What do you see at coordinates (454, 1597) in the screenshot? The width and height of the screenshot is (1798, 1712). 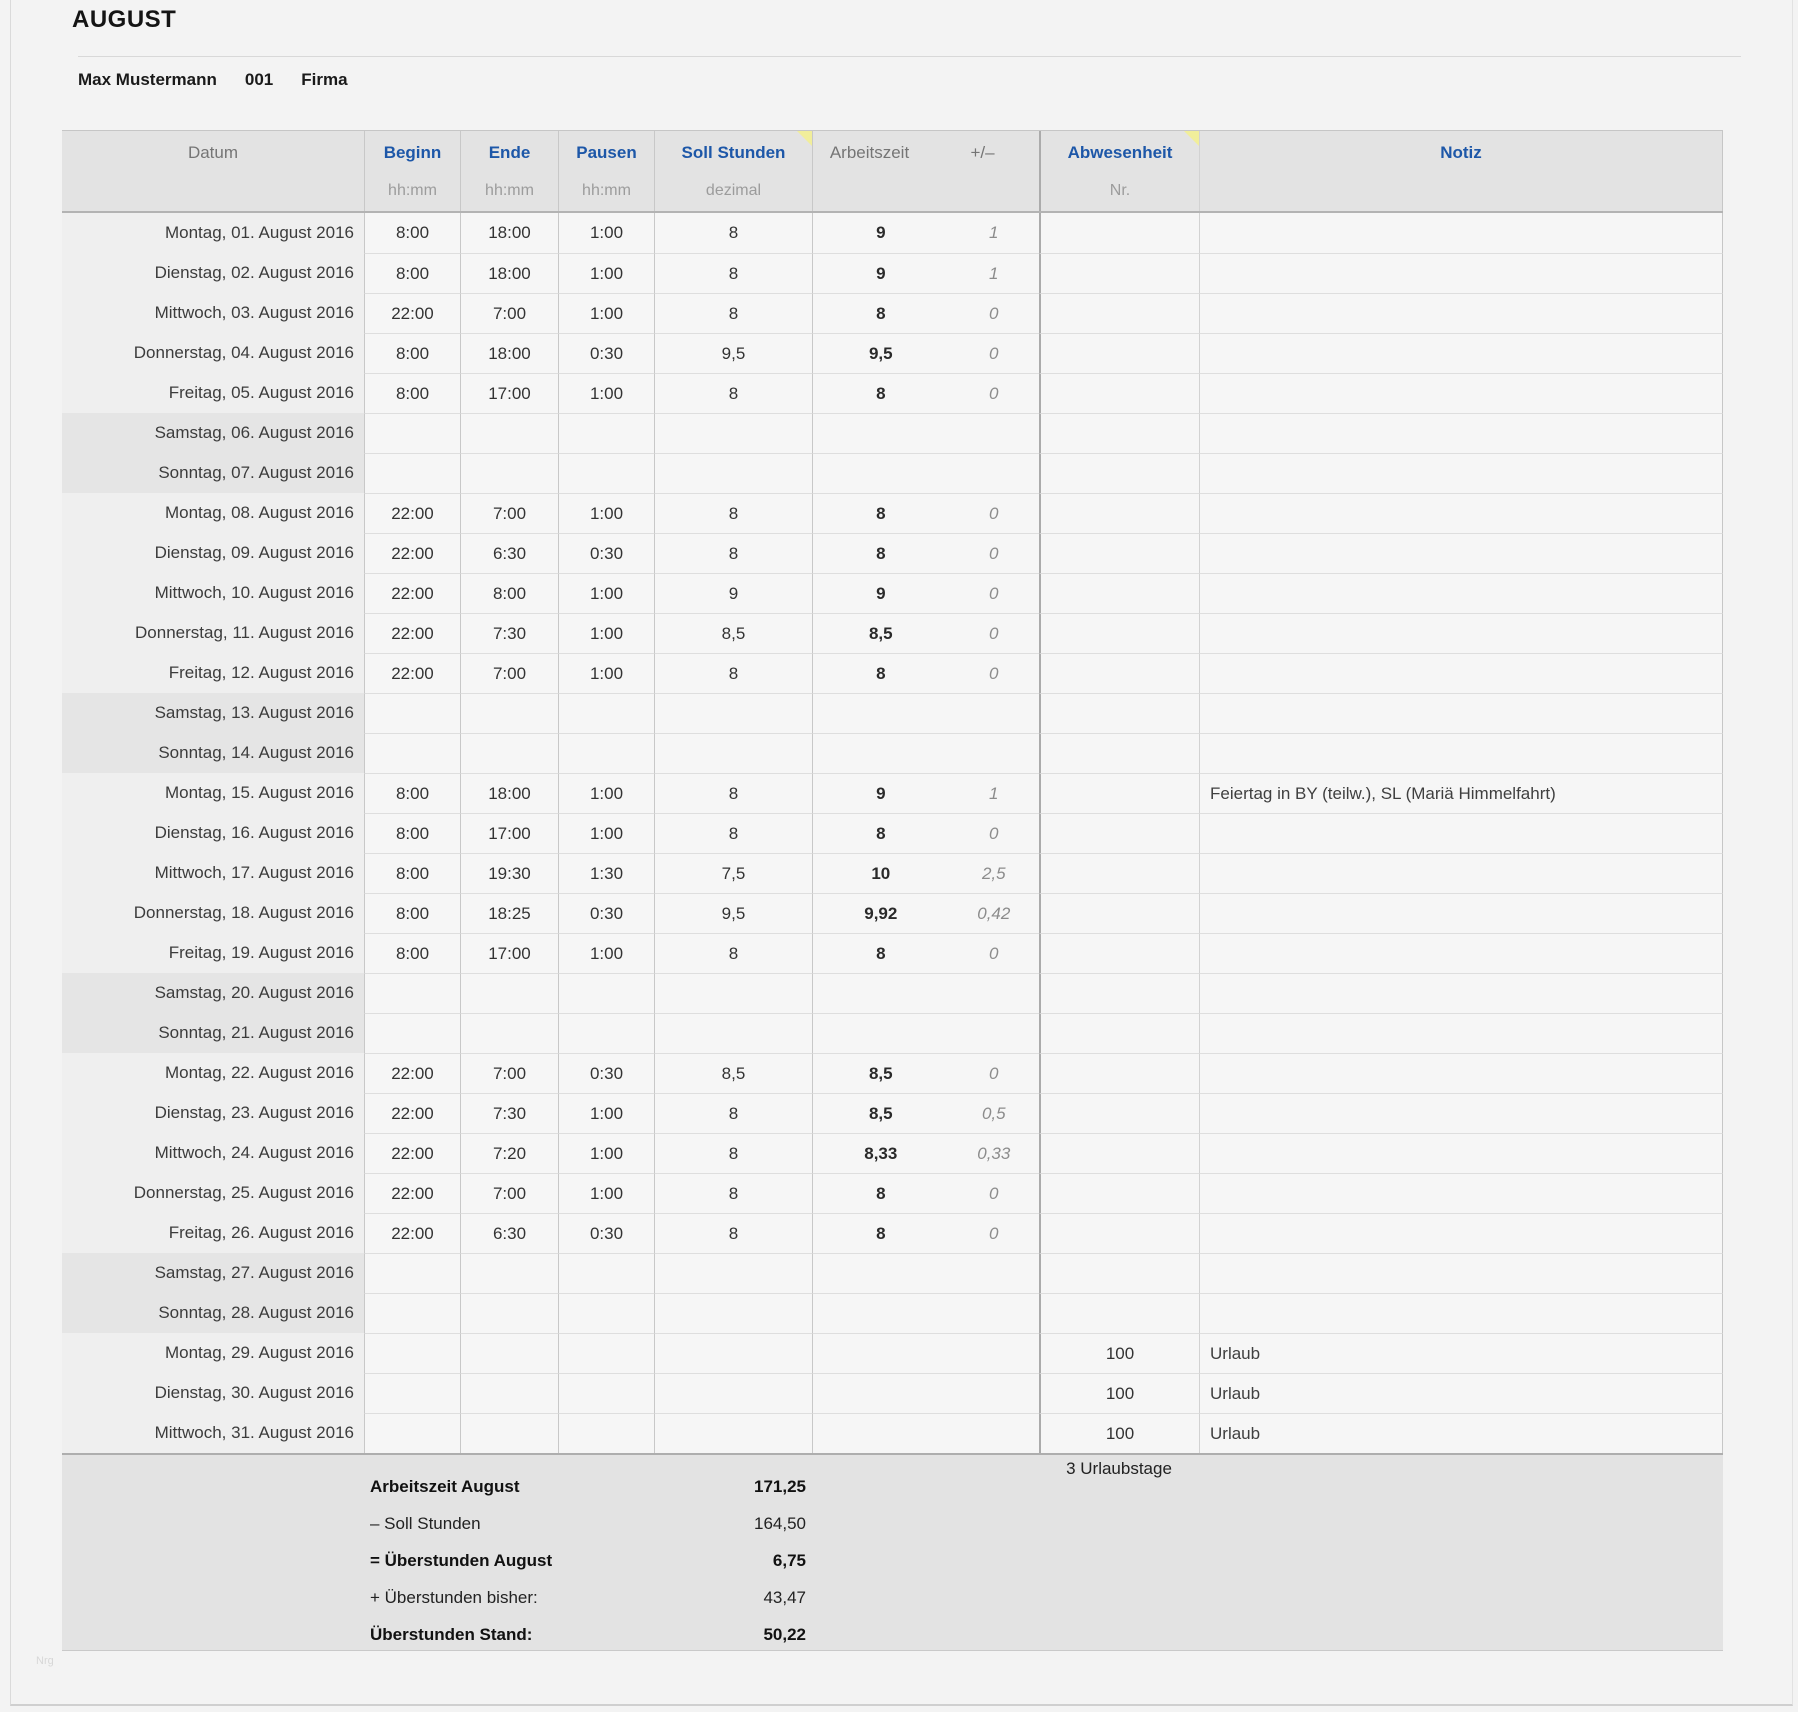 I see `summary-label-cell: + Überstunden bisher:` at bounding box center [454, 1597].